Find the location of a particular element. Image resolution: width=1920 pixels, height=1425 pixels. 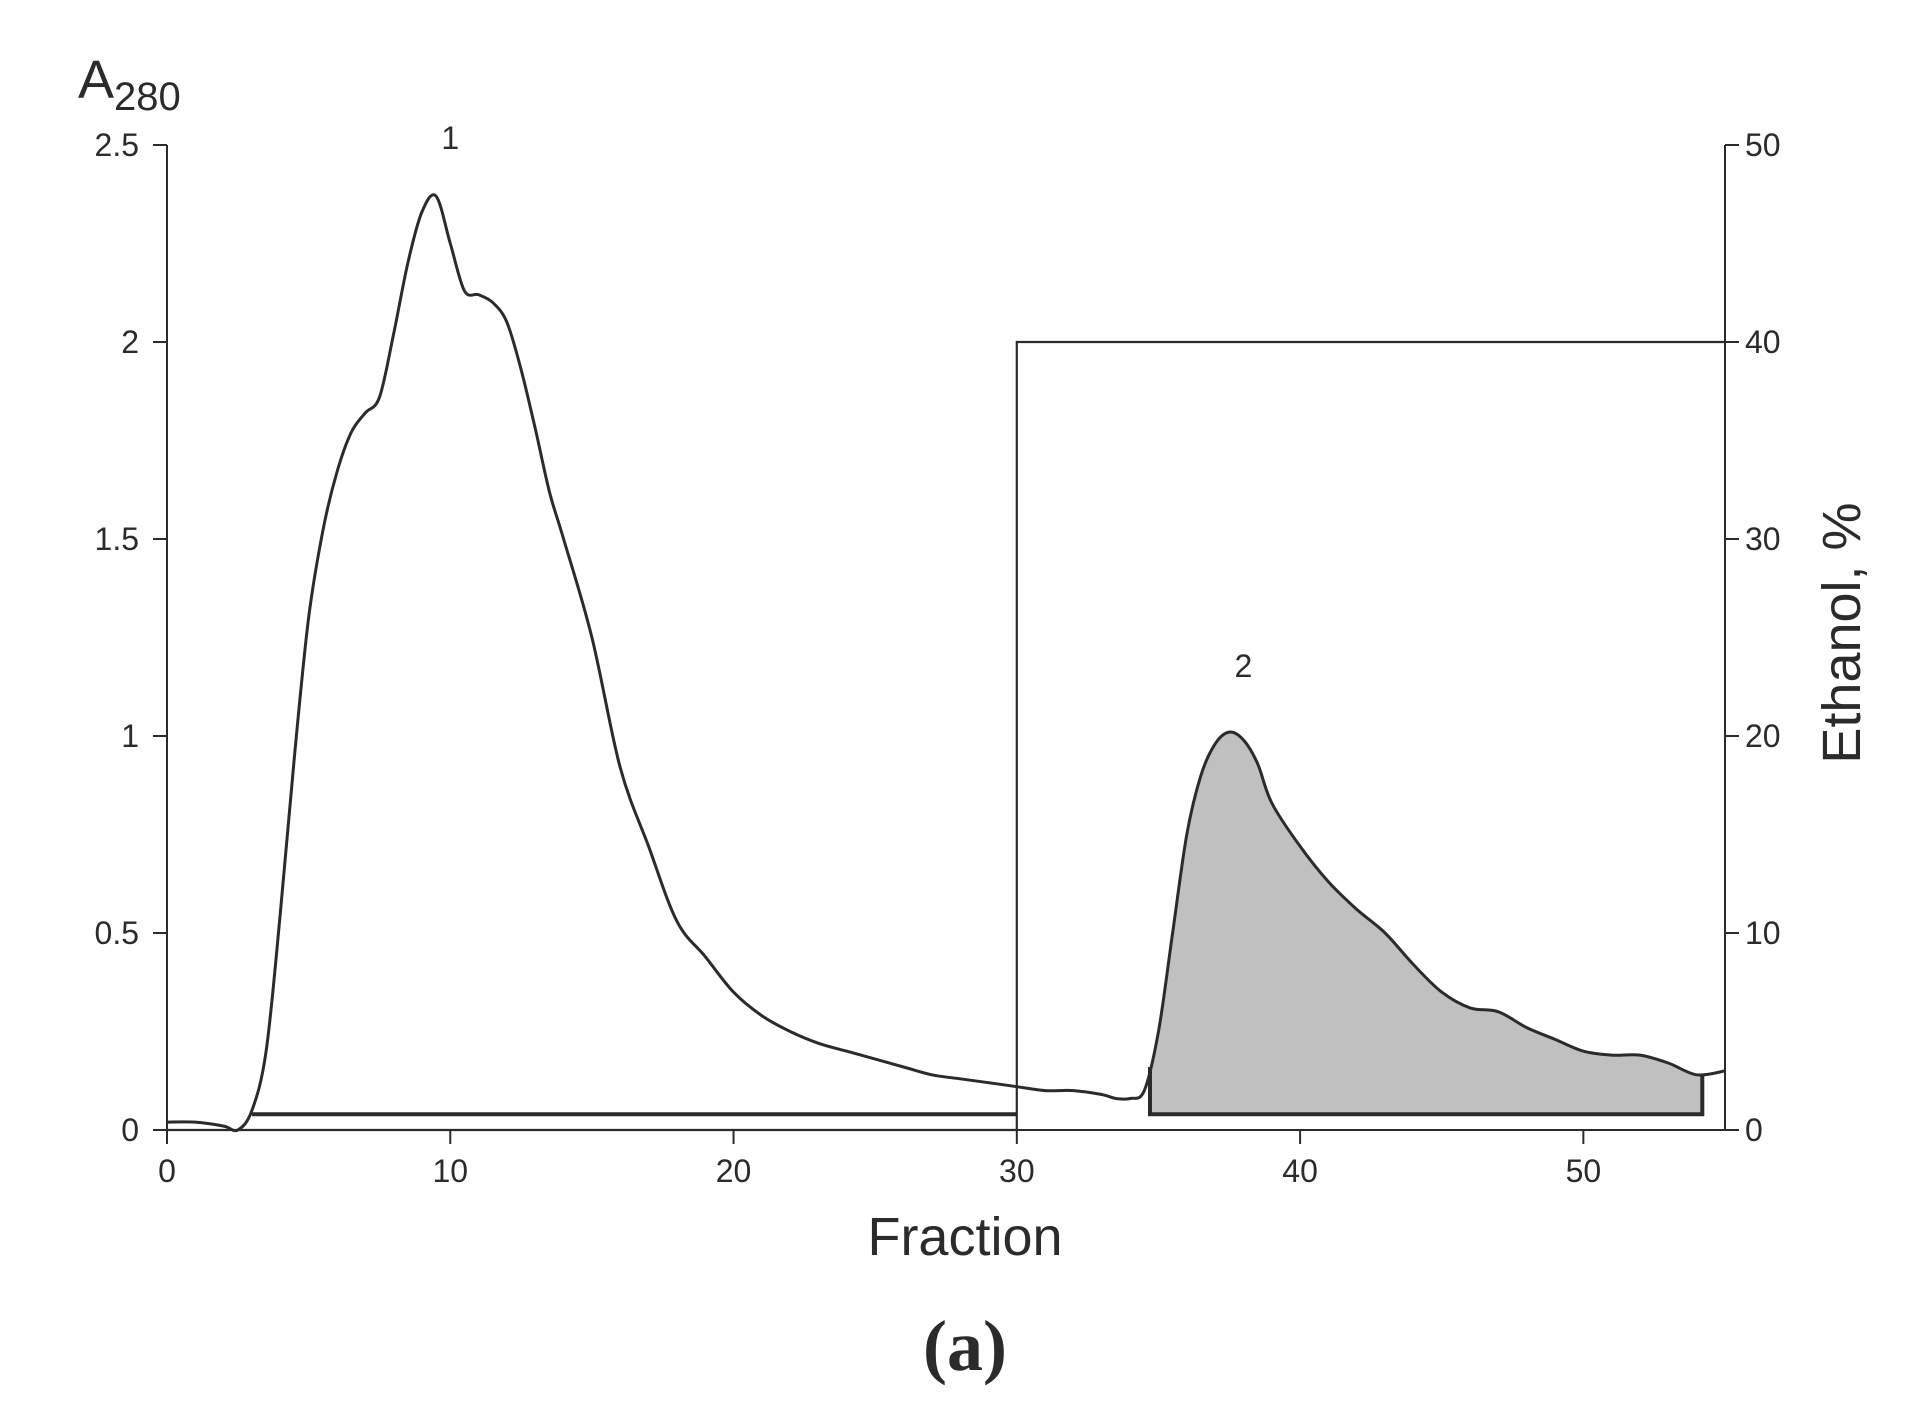

y-right-tick-label: 40 is located at coordinates (1763, 342).